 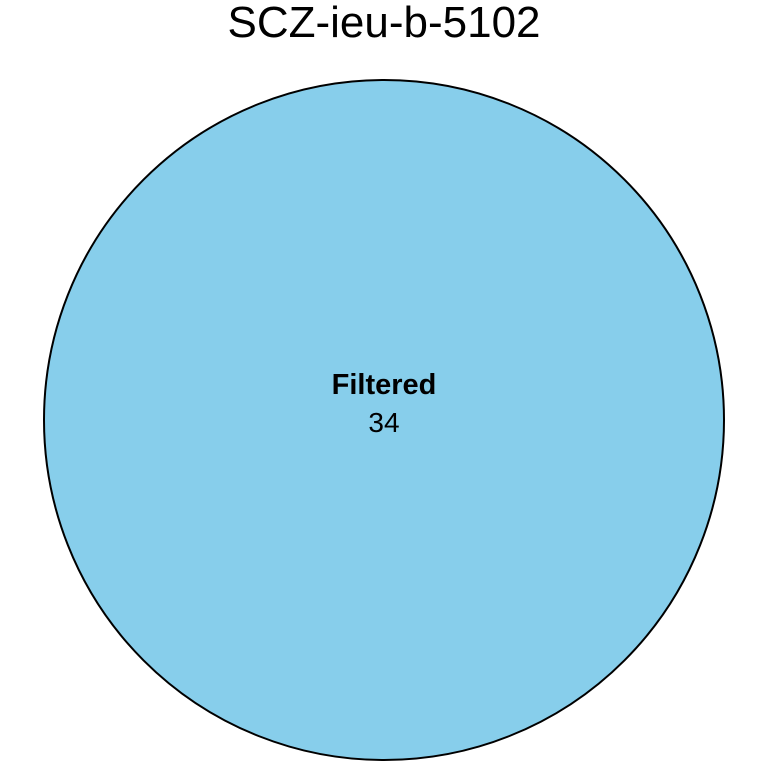 I want to click on diagram-title: SCZ-ieu-b-5102, so click(x=383, y=23).